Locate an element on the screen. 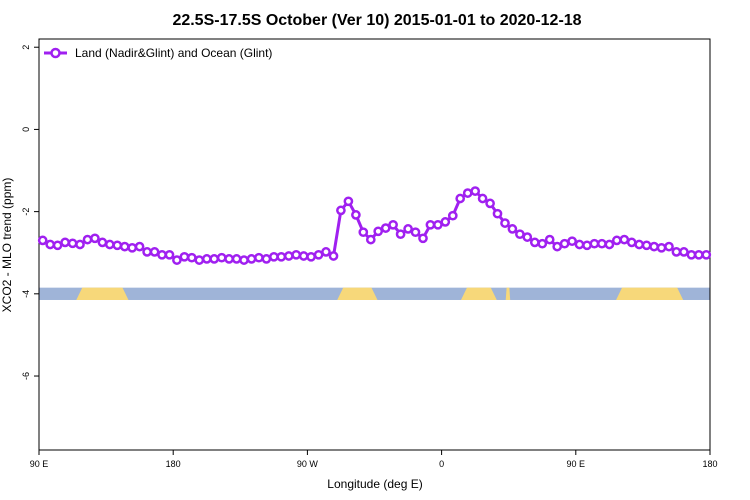 This screenshot has width=750, height=500. x-axis: 90 E 180 90 W 0 90 E 180 is located at coordinates (374, 459).